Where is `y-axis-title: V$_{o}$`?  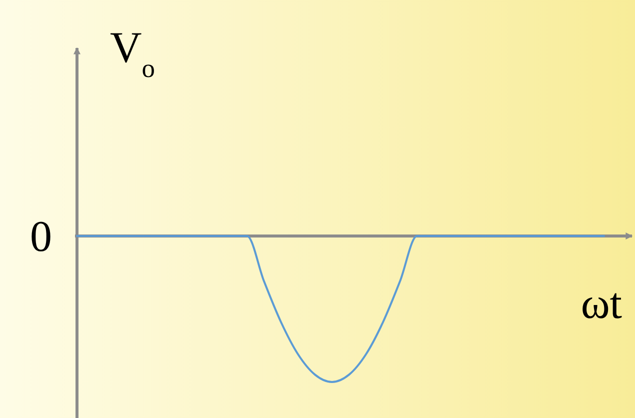 y-axis-title: V$_{o}$ is located at coordinates (132, 53).